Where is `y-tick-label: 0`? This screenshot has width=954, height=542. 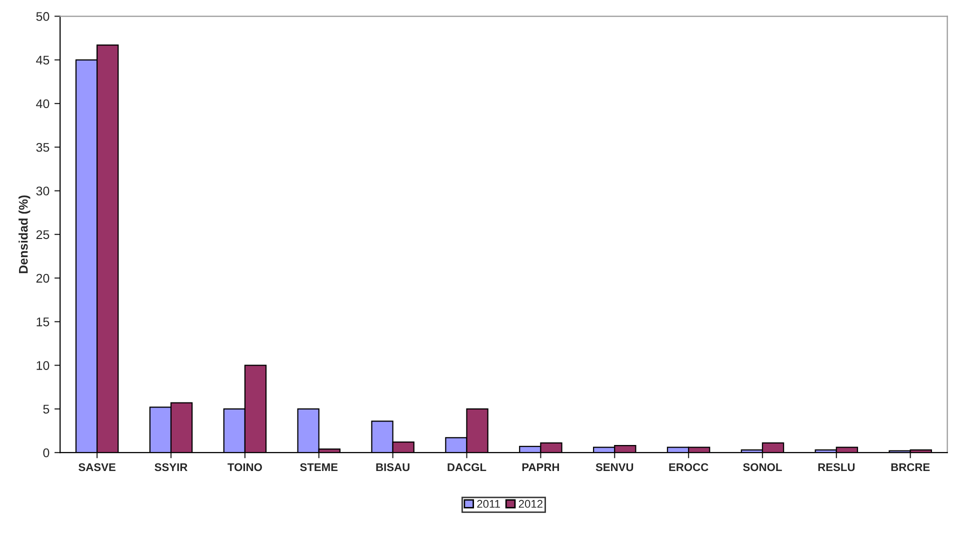
y-tick-label: 0 is located at coordinates (46, 453).